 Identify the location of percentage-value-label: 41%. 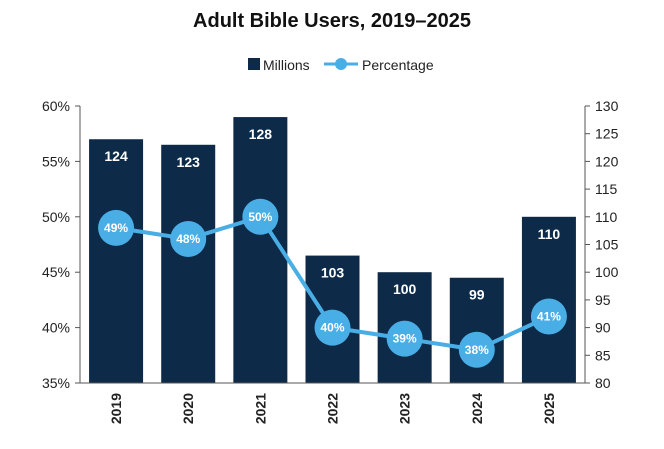
(549, 317).